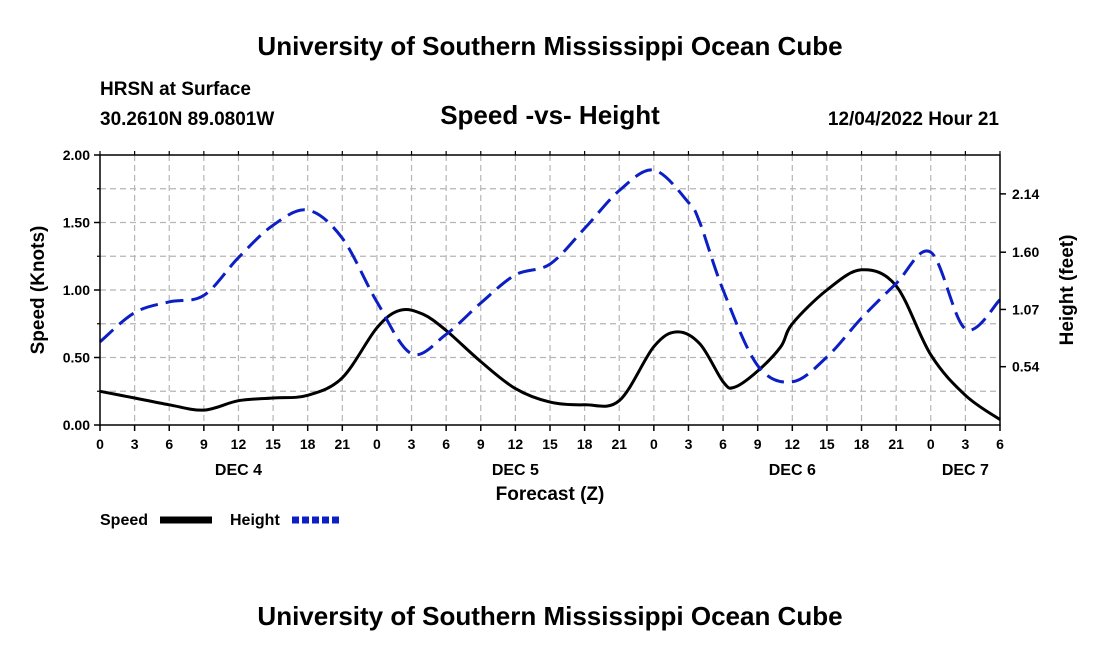 This screenshot has width=1100, height=650. What do you see at coordinates (38, 290) in the screenshot?
I see `y-axis-label: Speed (Knots)` at bounding box center [38, 290].